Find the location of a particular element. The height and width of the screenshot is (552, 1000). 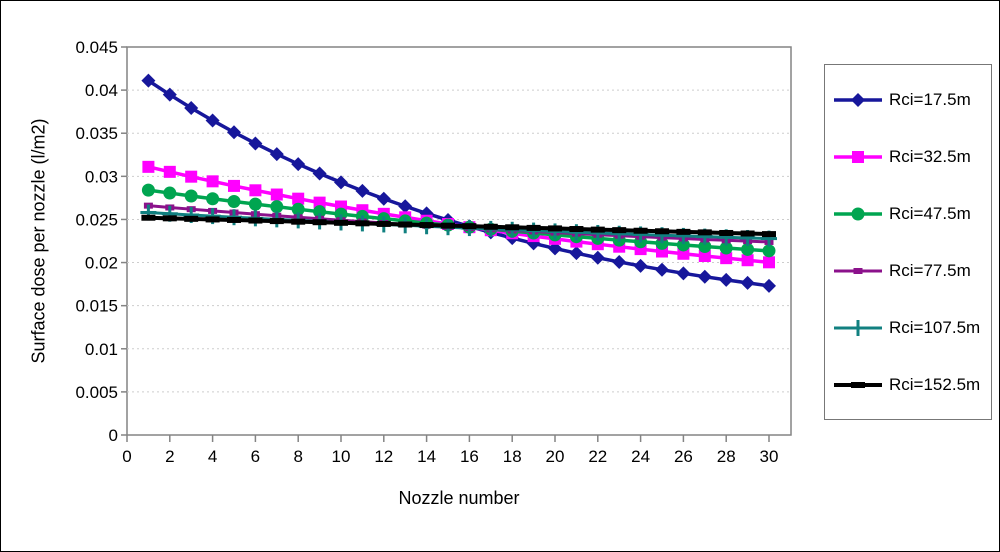

x-axis-title: Nozzle number is located at coordinates (459, 498).